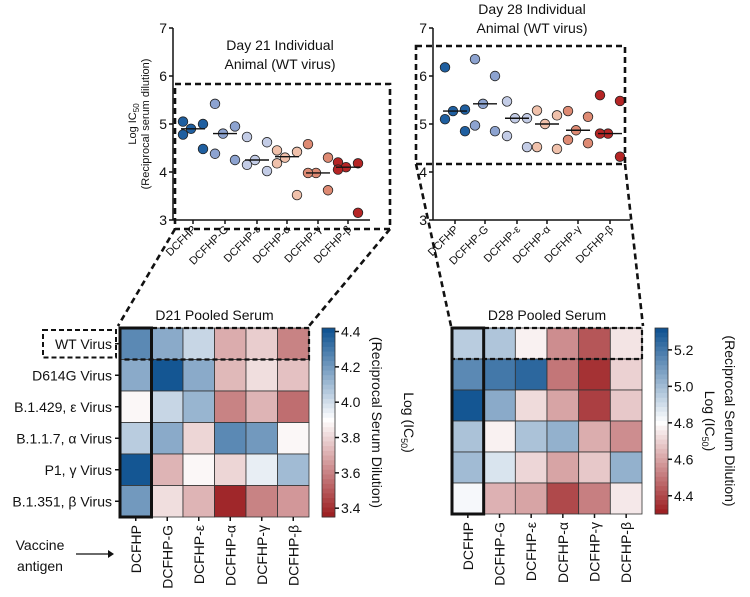 The width and height of the screenshot is (750, 597). What do you see at coordinates (730, 420) in the screenshot?
I see `colorbar-label-line2: (Reciprocal Serum Dilution)` at bounding box center [730, 420].